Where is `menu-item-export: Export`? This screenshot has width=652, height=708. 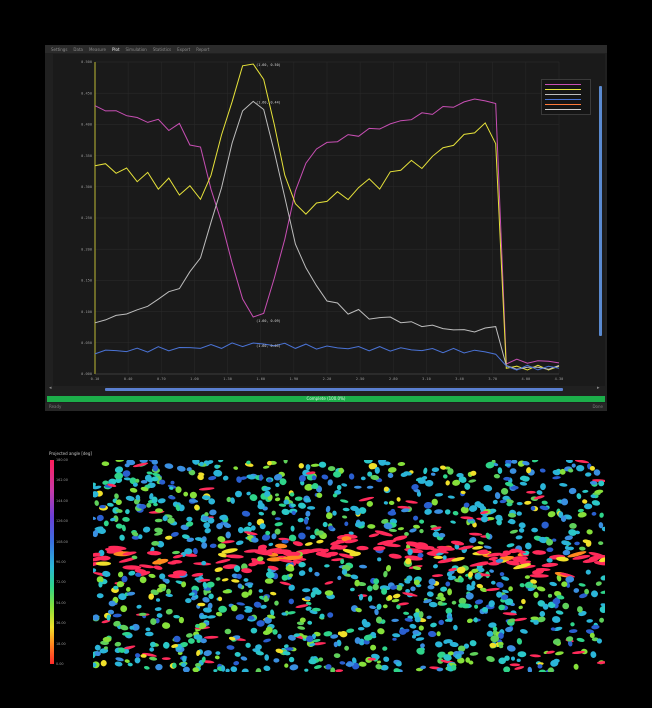
menu-item-export: Export is located at coordinates (184, 49).